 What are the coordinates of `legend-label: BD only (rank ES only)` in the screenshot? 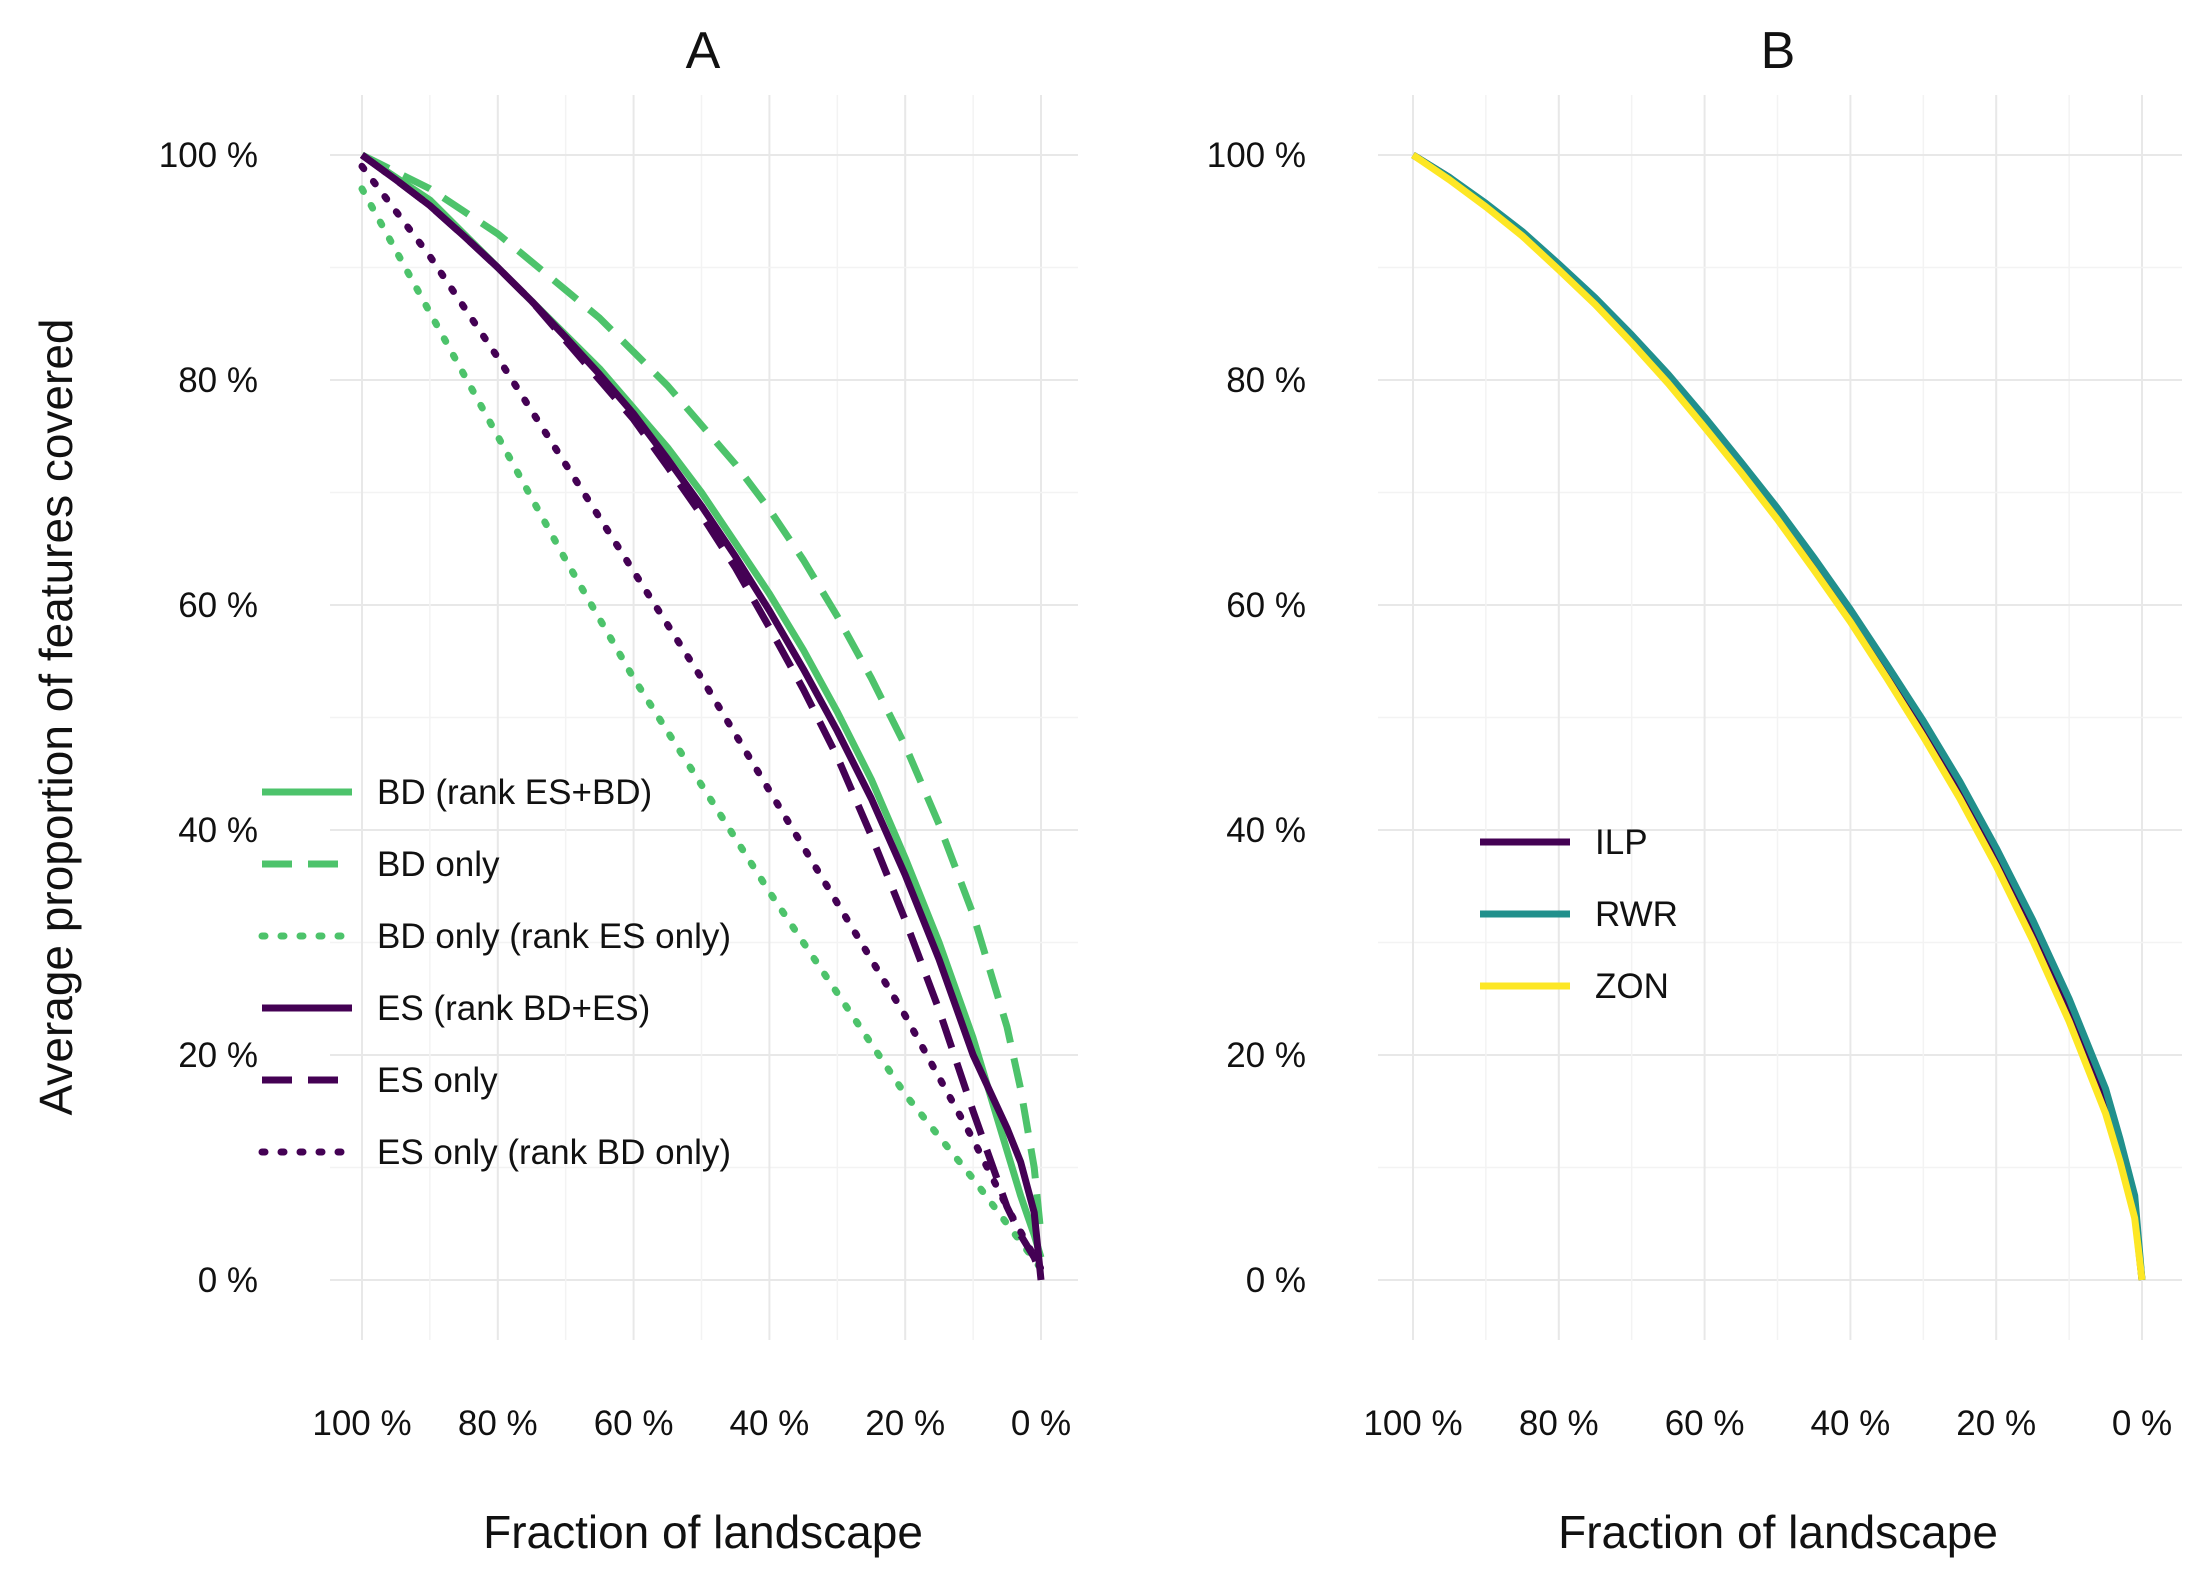 It's located at (554, 936).